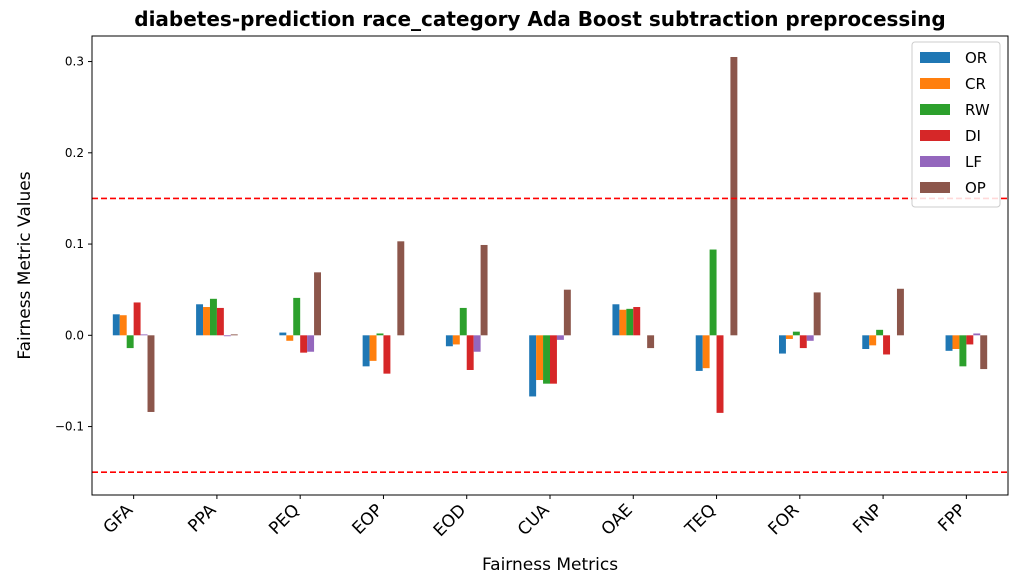  I want to click on bar-or-cua, so click(533, 366).